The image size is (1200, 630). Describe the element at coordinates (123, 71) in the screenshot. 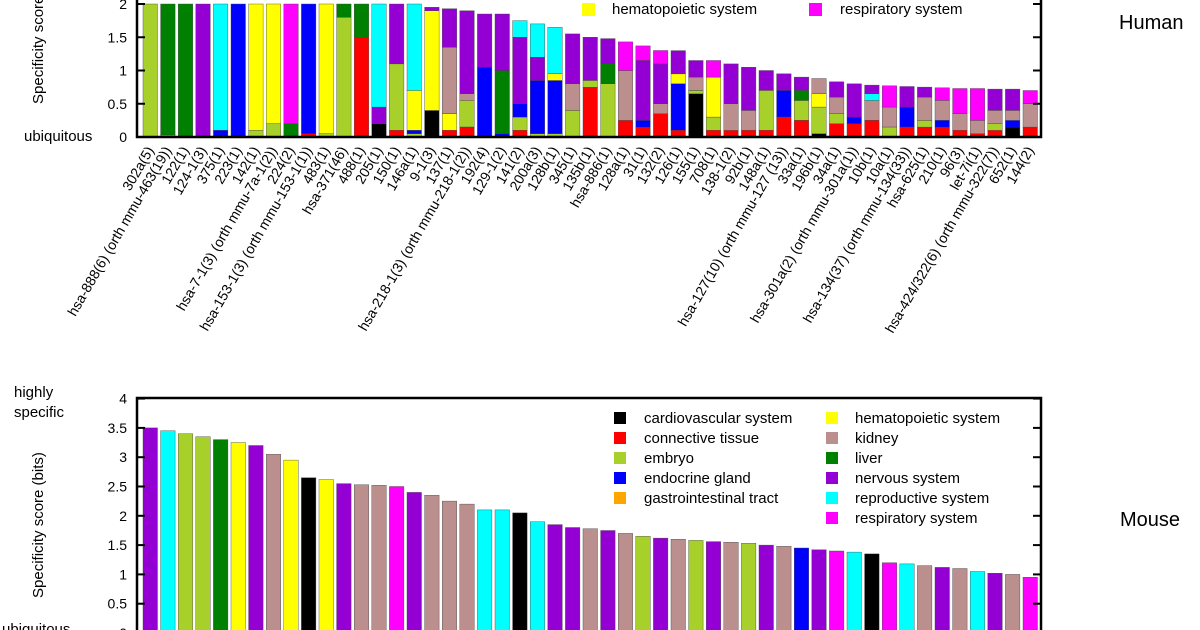

I see `human-y-tick-label-1: 1` at that location.